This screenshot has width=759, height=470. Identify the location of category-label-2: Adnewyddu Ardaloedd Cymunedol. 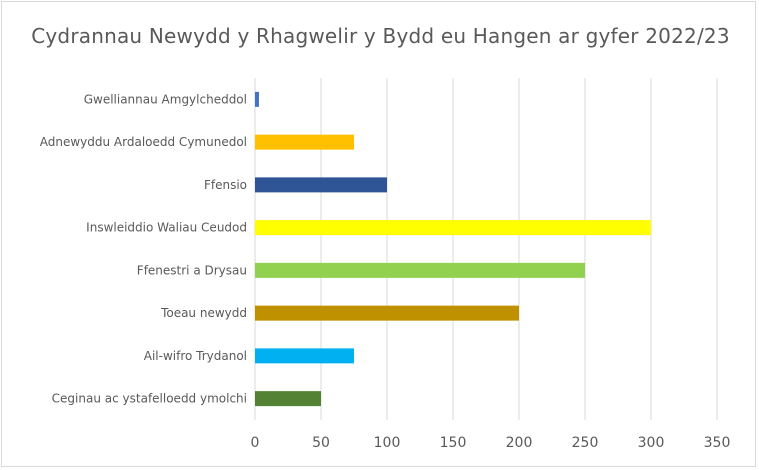
(143, 142).